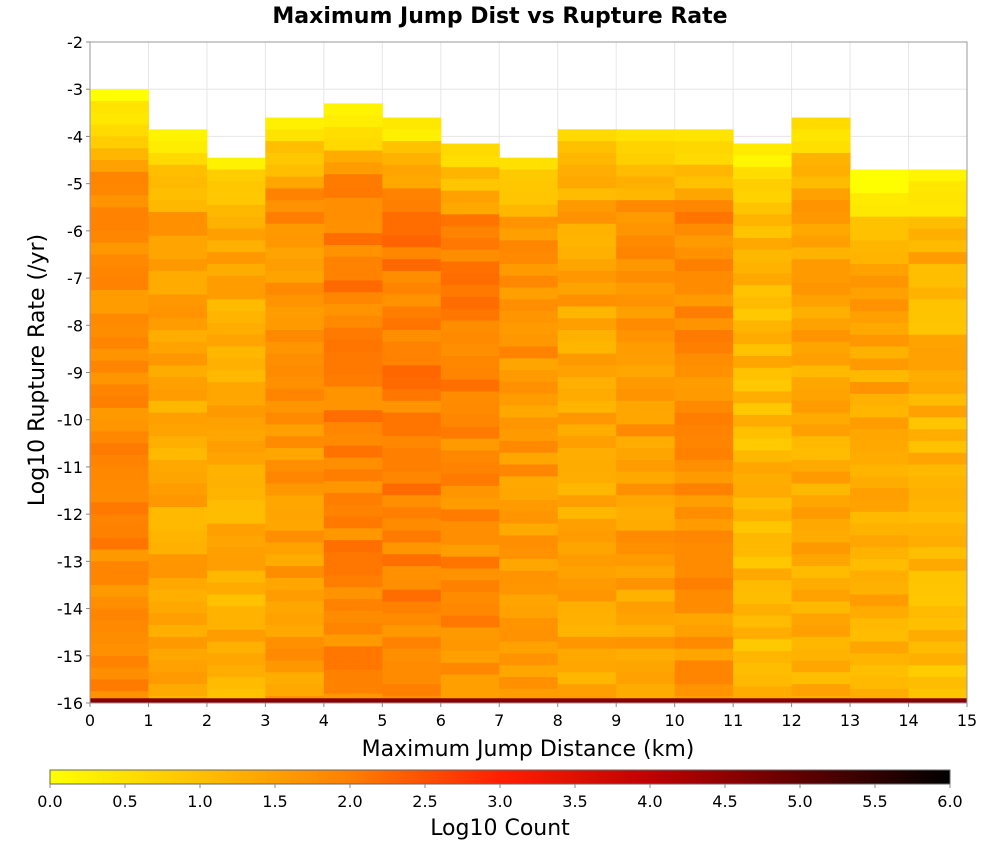 Image resolution: width=1000 pixels, height=850 pixels. I want to click on x-tick-label: 6, so click(441, 720).